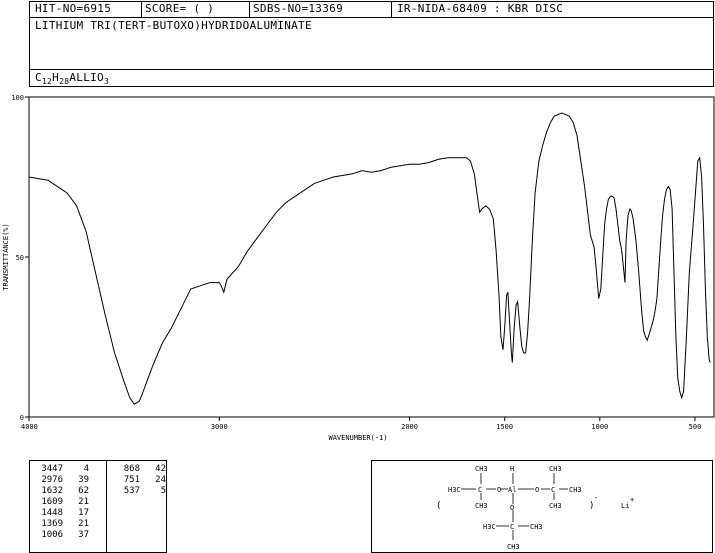  I want to click on x-tick-label: 2000, so click(409, 427).